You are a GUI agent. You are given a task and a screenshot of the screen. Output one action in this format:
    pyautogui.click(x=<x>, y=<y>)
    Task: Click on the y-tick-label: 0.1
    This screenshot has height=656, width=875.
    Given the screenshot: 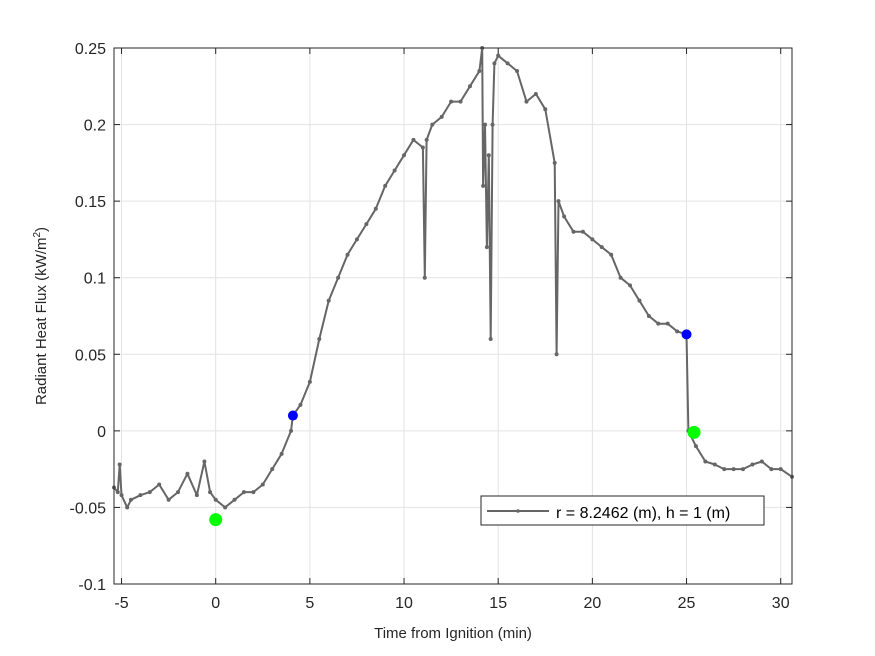 What is the action you would take?
    pyautogui.click(x=95, y=279)
    